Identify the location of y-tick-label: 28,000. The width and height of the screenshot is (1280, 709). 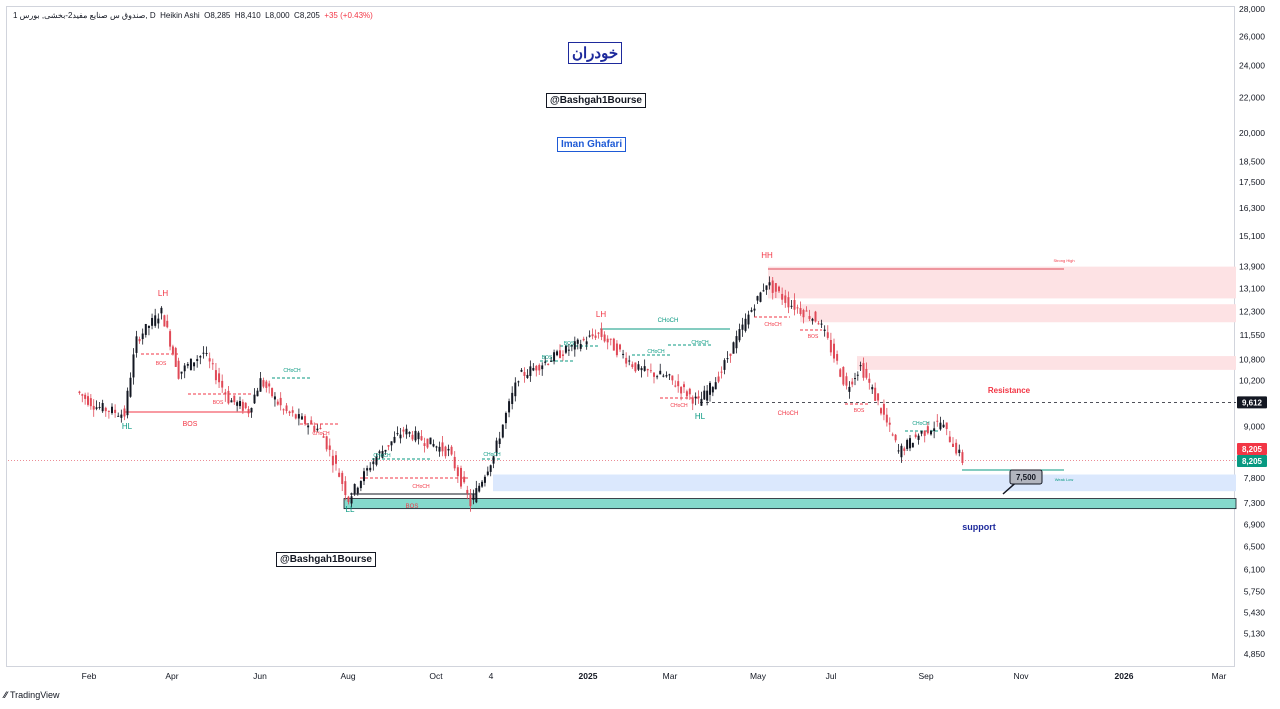
(1252, 9).